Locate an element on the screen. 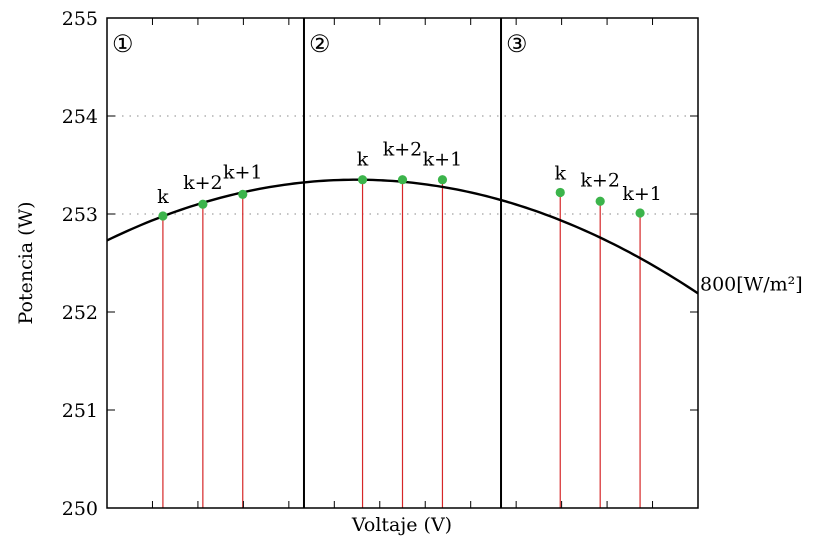 The width and height of the screenshot is (830, 544). y-tick-label: 251 is located at coordinates (80, 411).